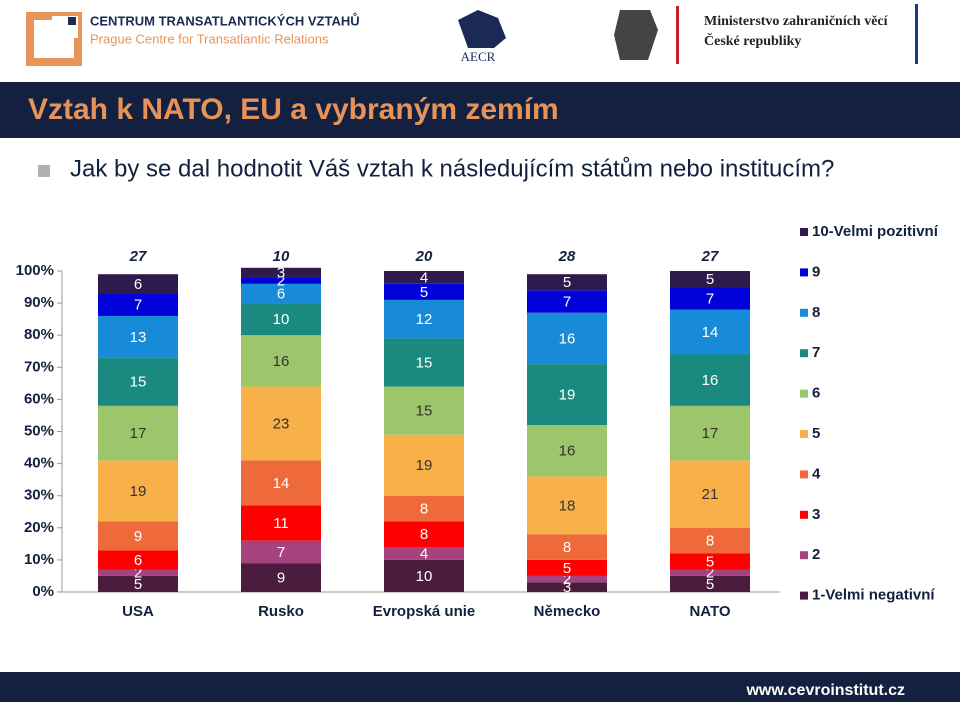  What do you see at coordinates (43, 591) in the screenshot?
I see `y-tick-label: 0%` at bounding box center [43, 591].